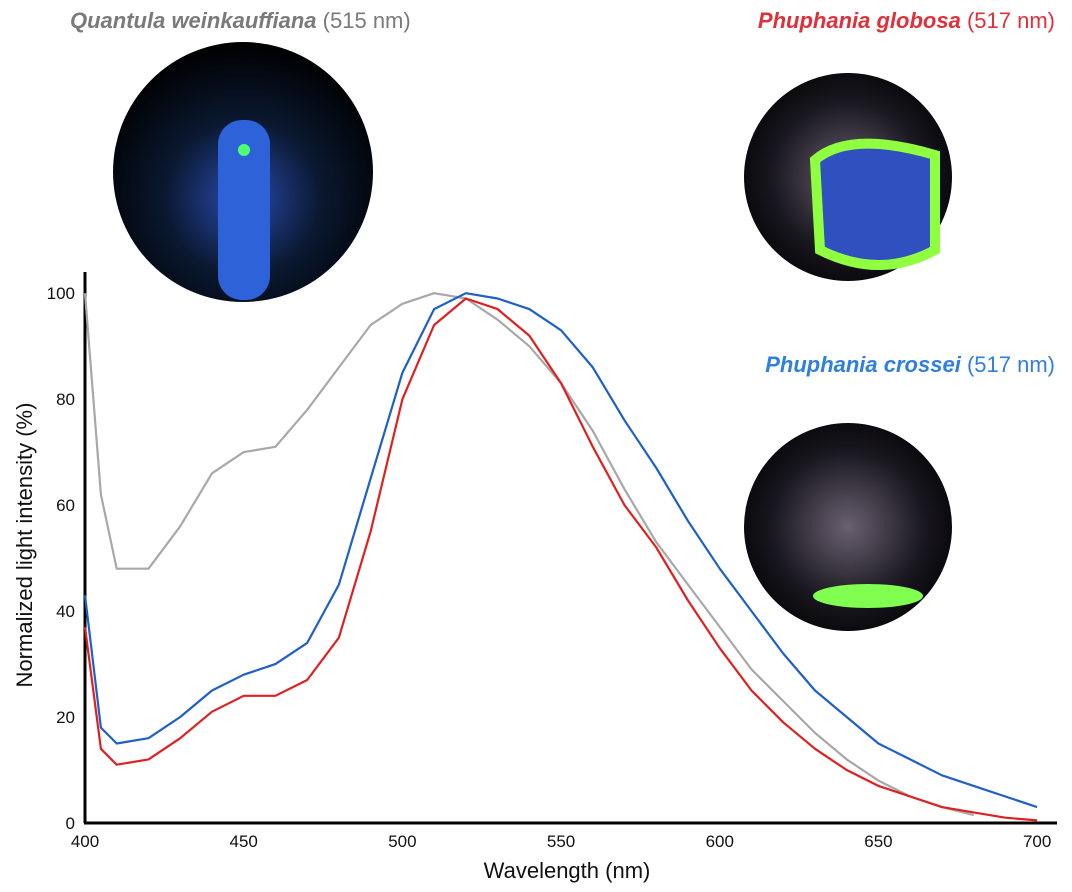 This screenshot has height=892, width=1072. I want to click on legend-name: Quantula weinkauffiana, so click(193, 20).